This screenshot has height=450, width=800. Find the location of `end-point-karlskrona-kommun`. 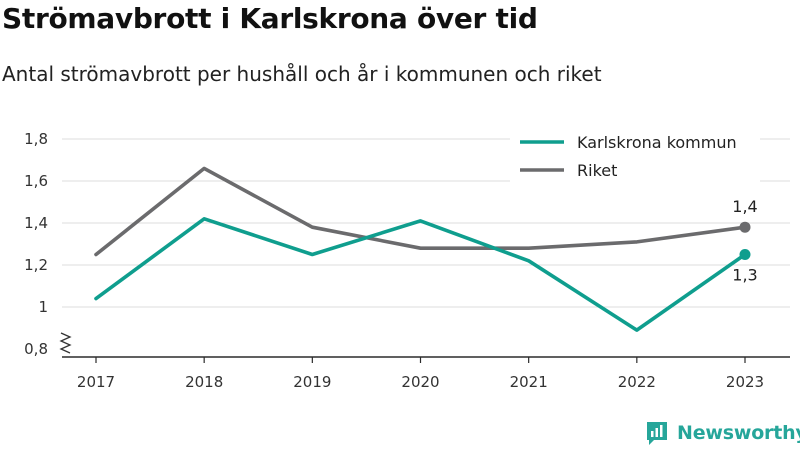

end-point-karlskrona-kommun is located at coordinates (745, 254).